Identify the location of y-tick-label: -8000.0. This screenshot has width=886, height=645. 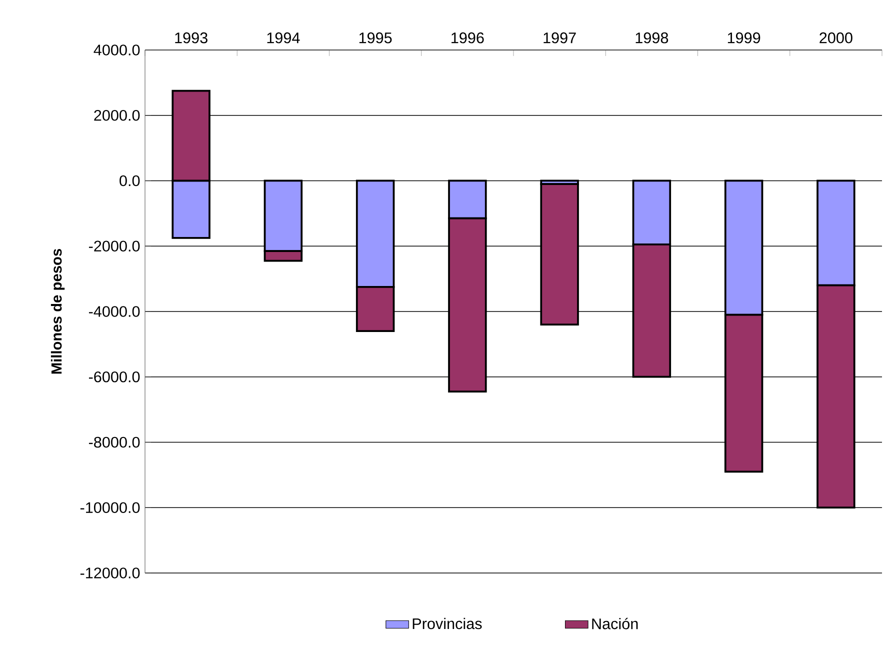
(114, 442).